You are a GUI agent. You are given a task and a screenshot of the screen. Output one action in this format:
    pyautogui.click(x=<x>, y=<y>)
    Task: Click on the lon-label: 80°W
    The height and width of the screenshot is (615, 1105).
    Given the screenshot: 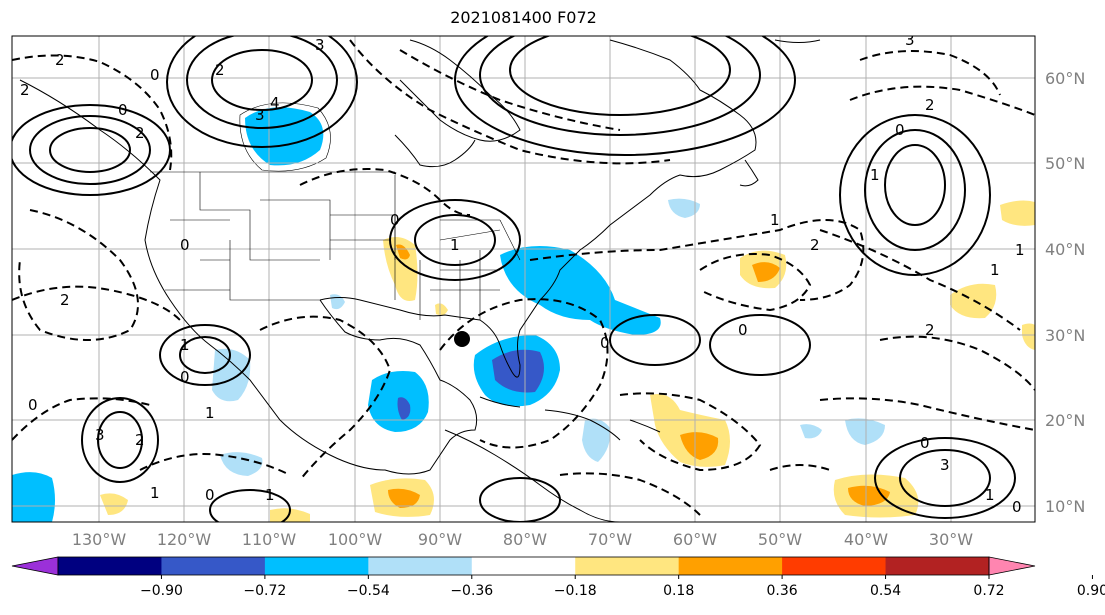 What is the action you would take?
    pyautogui.click(x=525, y=539)
    